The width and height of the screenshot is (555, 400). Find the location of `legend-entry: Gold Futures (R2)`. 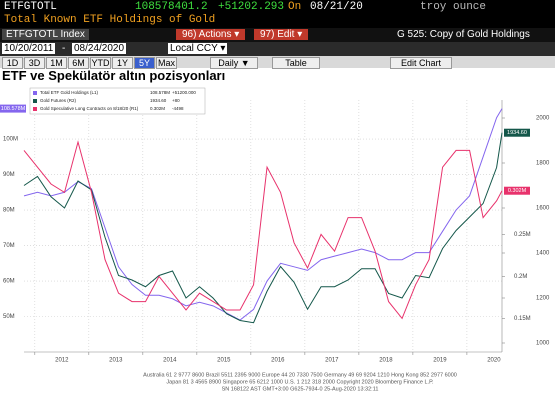

legend-entry: Gold Futures (R2) is located at coordinates (58, 100).